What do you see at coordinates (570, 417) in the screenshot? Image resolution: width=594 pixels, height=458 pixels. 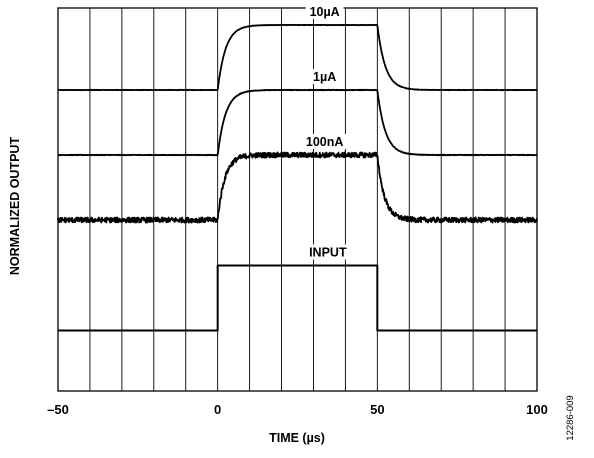 I see `figure-id-label: 12286-009` at bounding box center [570, 417].